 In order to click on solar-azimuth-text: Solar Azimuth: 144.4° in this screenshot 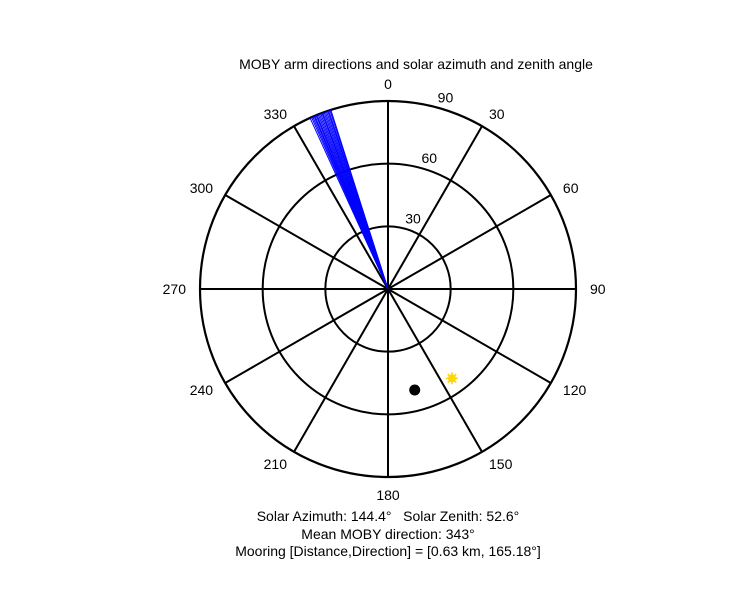, I will do `click(324, 516)`.